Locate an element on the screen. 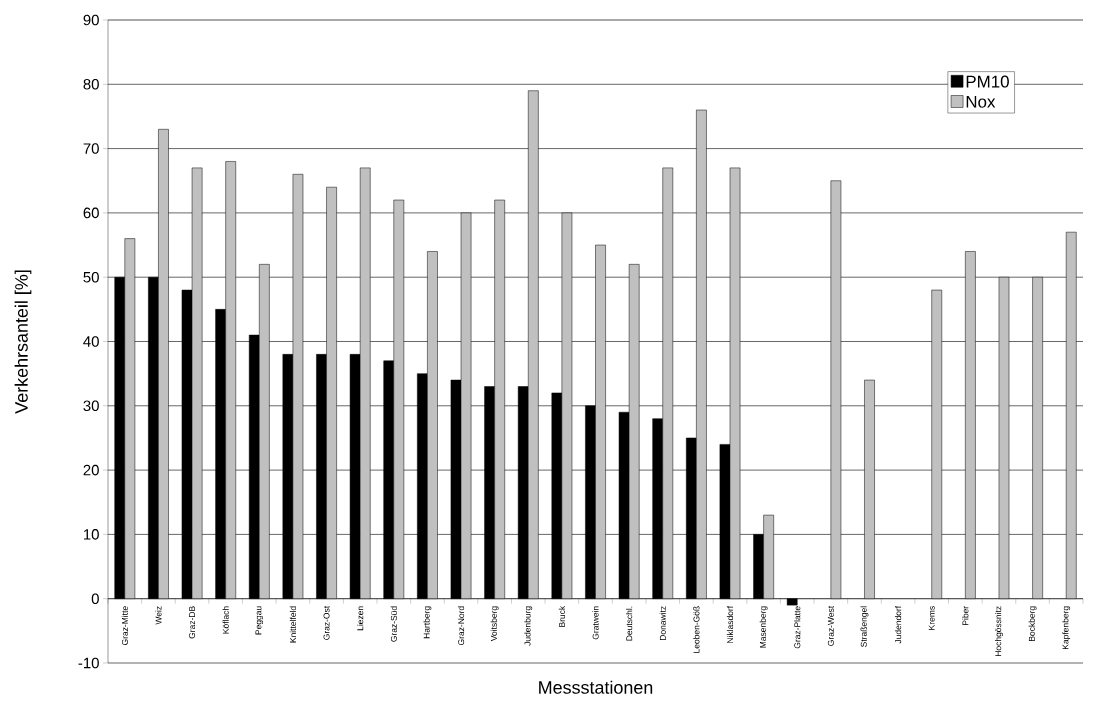  x-tick-label: Weiz is located at coordinates (158, 615).